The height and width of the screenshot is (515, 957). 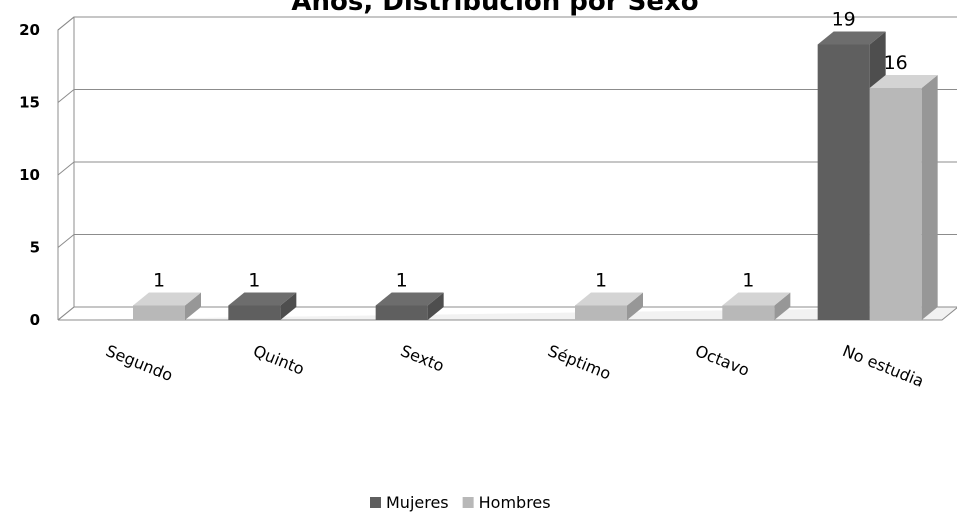 I want to click on x-tick-label: Segundo, so click(x=139, y=363).